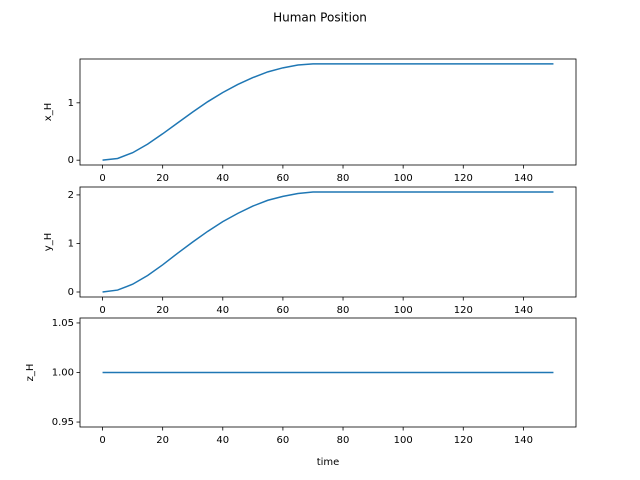 The width and height of the screenshot is (640, 480). What do you see at coordinates (71, 195) in the screenshot?
I see `y-tick-label: 2` at bounding box center [71, 195].